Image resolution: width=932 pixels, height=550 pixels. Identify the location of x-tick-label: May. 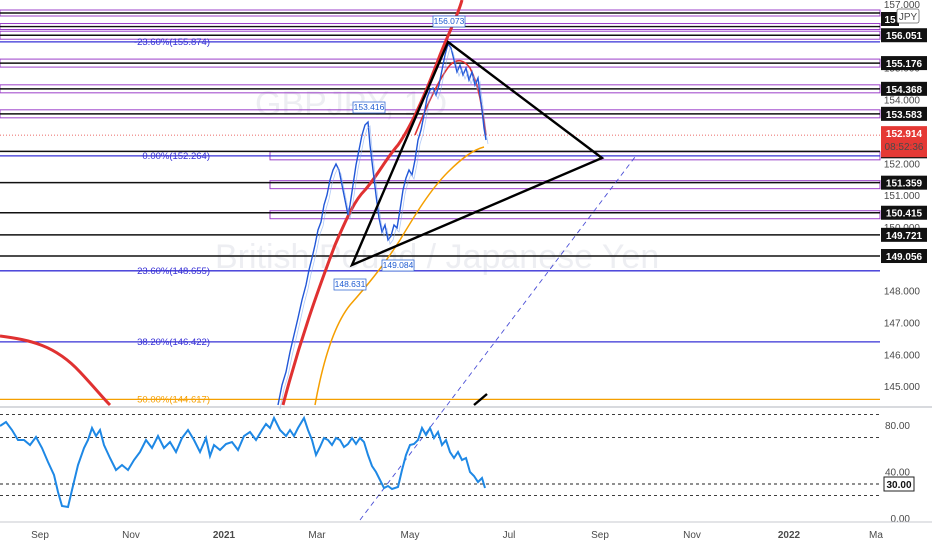
(410, 535).